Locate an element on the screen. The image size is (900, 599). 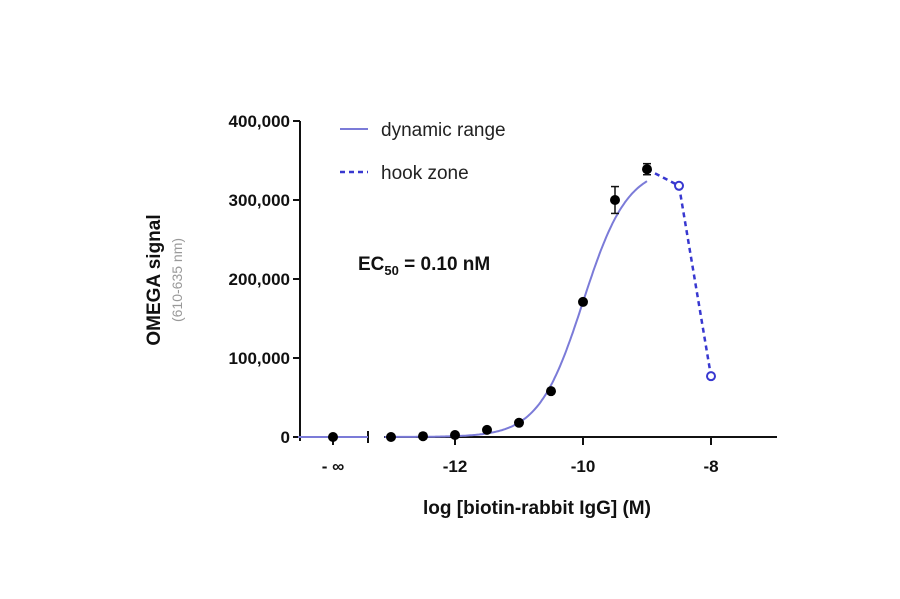
legend: dynamic range hook zone is located at coordinates (423, 152).